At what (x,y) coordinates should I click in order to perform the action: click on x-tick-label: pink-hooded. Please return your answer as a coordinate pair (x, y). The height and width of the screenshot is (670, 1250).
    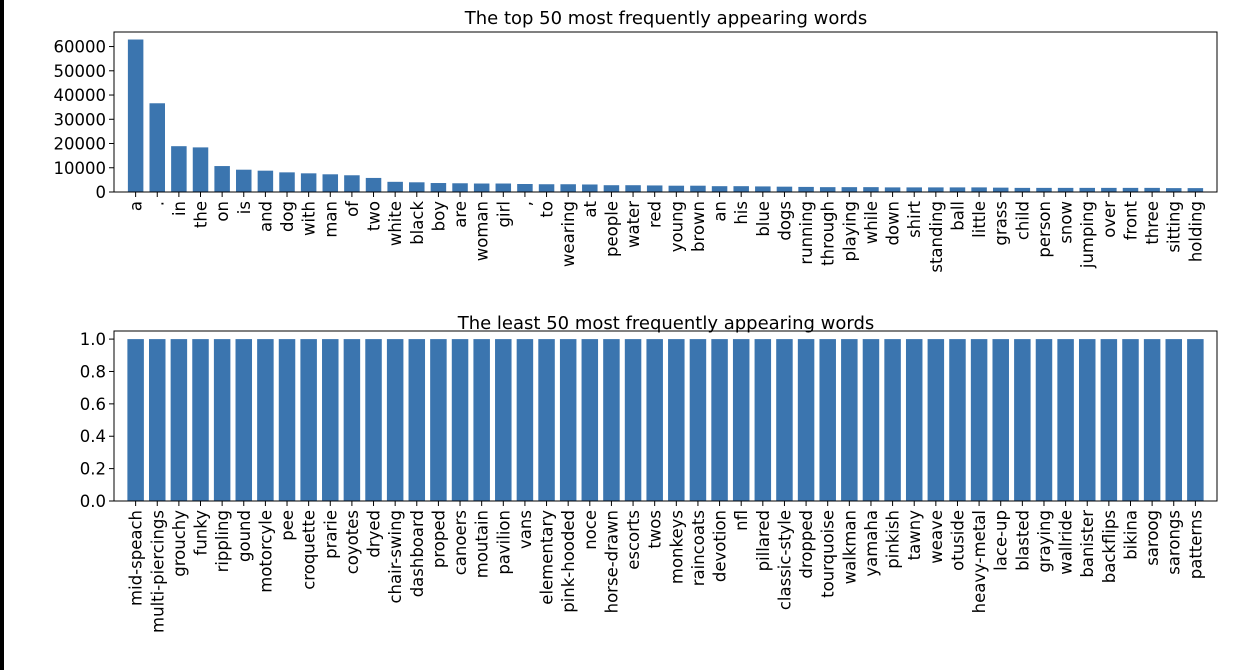
    Looking at the image, I should click on (568, 561).